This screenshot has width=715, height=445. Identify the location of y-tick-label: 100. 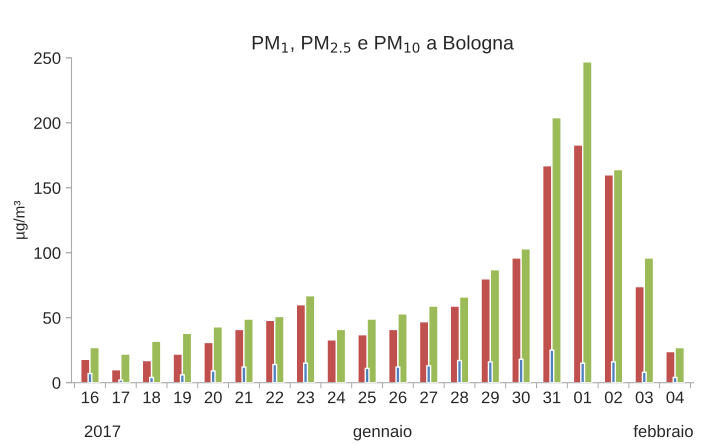
(47, 253).